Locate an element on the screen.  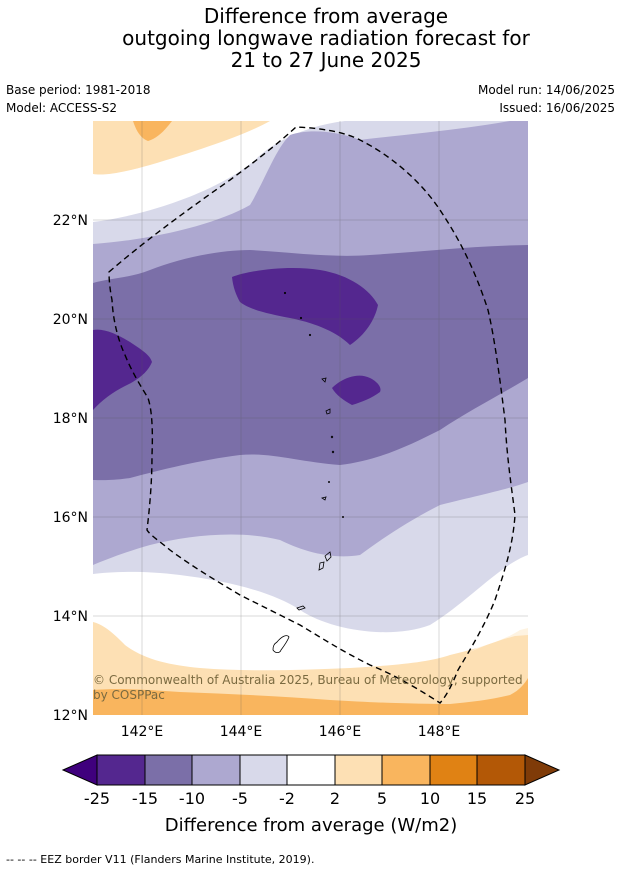
island-alamagan is located at coordinates (332, 437).